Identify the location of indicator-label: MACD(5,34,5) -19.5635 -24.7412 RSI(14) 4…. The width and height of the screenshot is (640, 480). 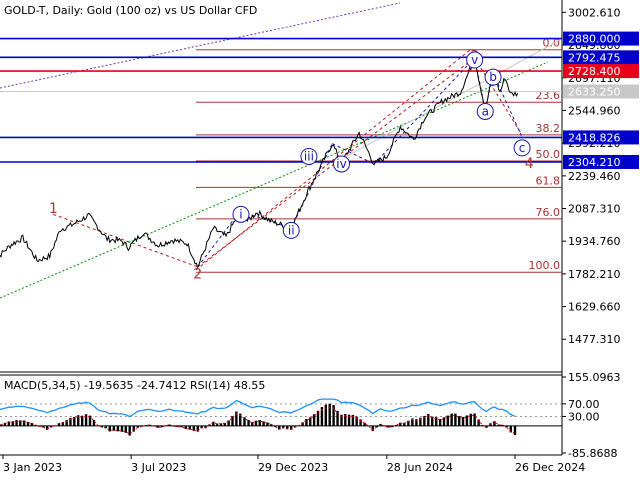
(134, 385).